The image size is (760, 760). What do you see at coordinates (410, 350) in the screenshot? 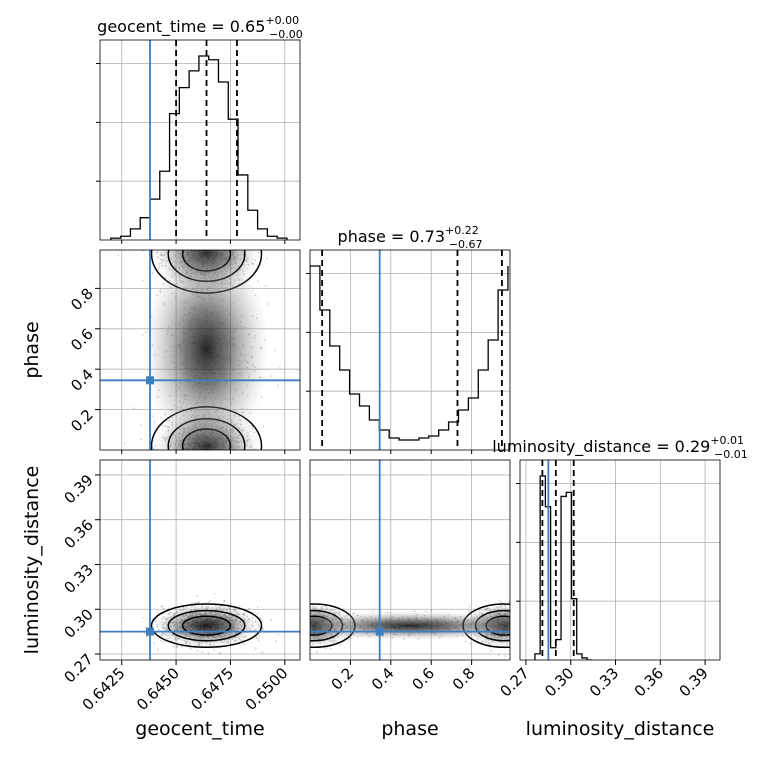
I see `histogram-phase` at bounding box center [410, 350].